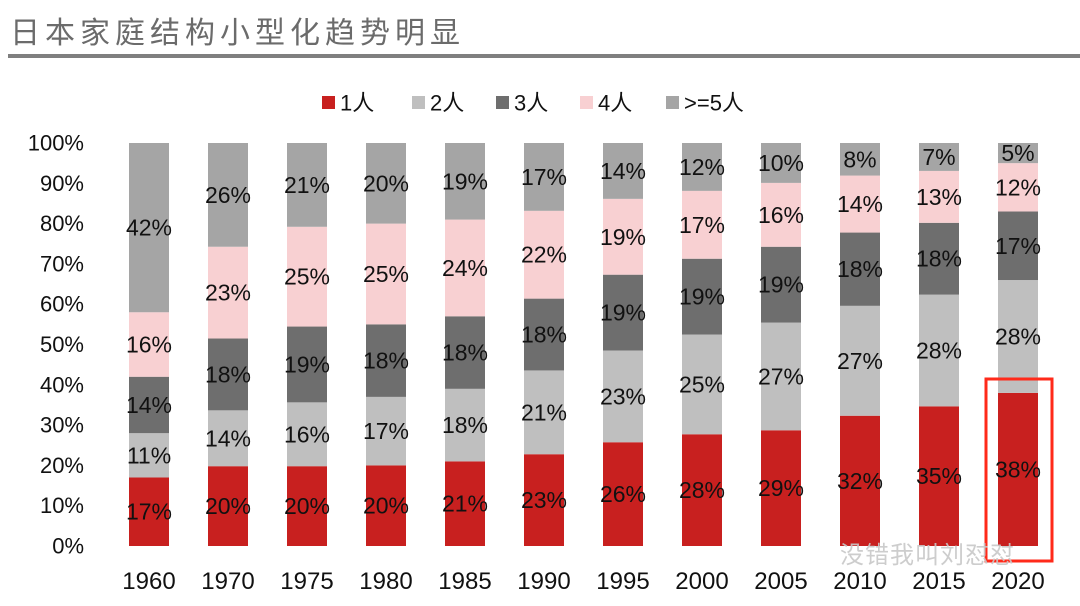  I want to click on data-label: 35%, so click(939, 476).